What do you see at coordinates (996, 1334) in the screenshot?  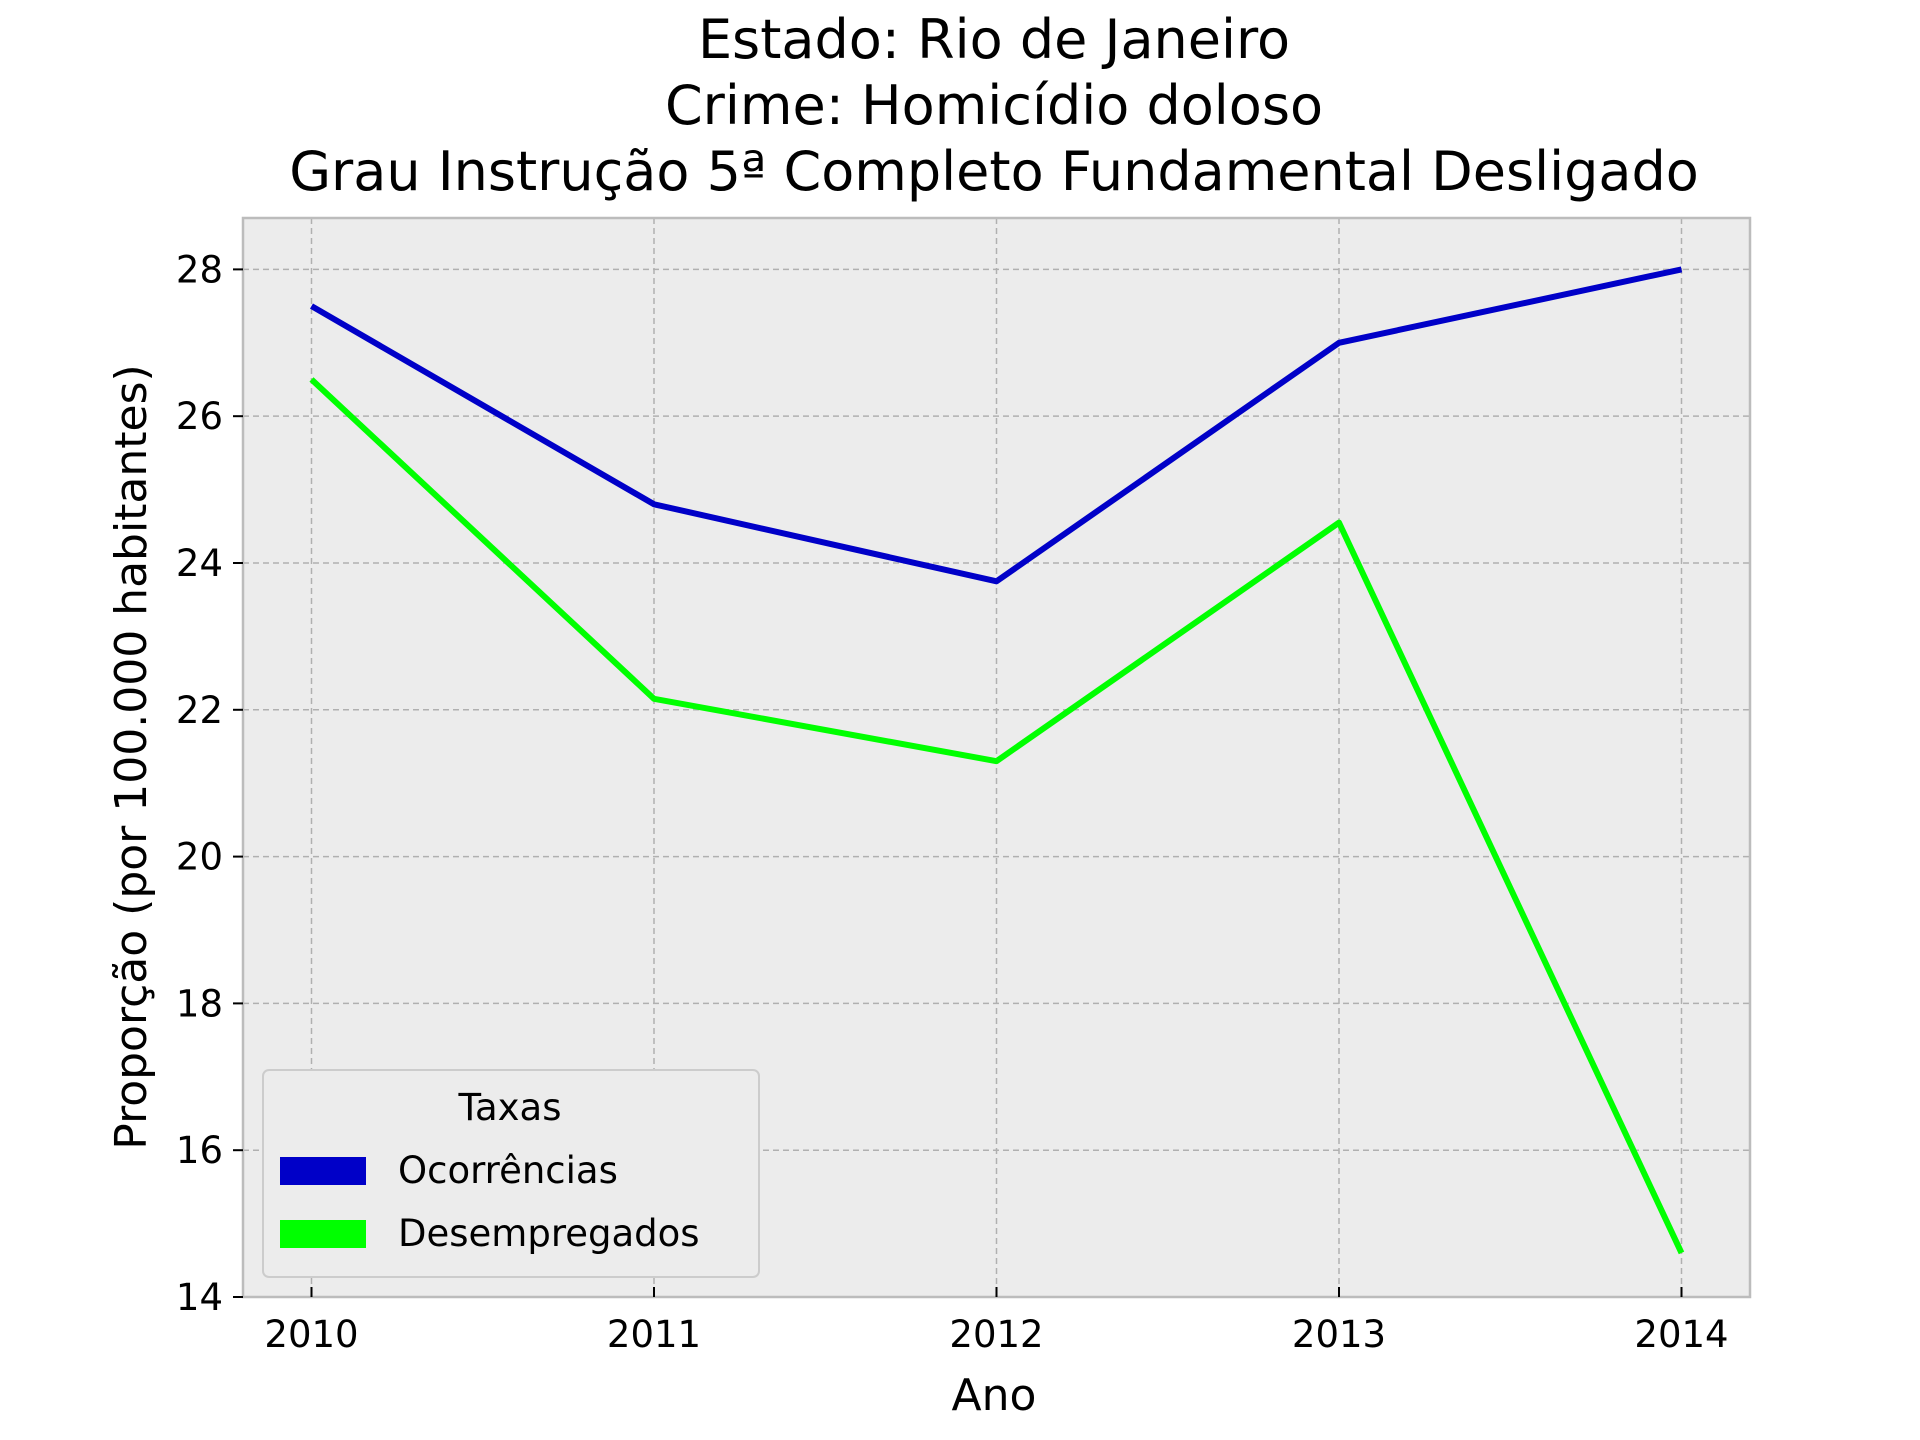 I see `x-tick-label: 2012` at bounding box center [996, 1334].